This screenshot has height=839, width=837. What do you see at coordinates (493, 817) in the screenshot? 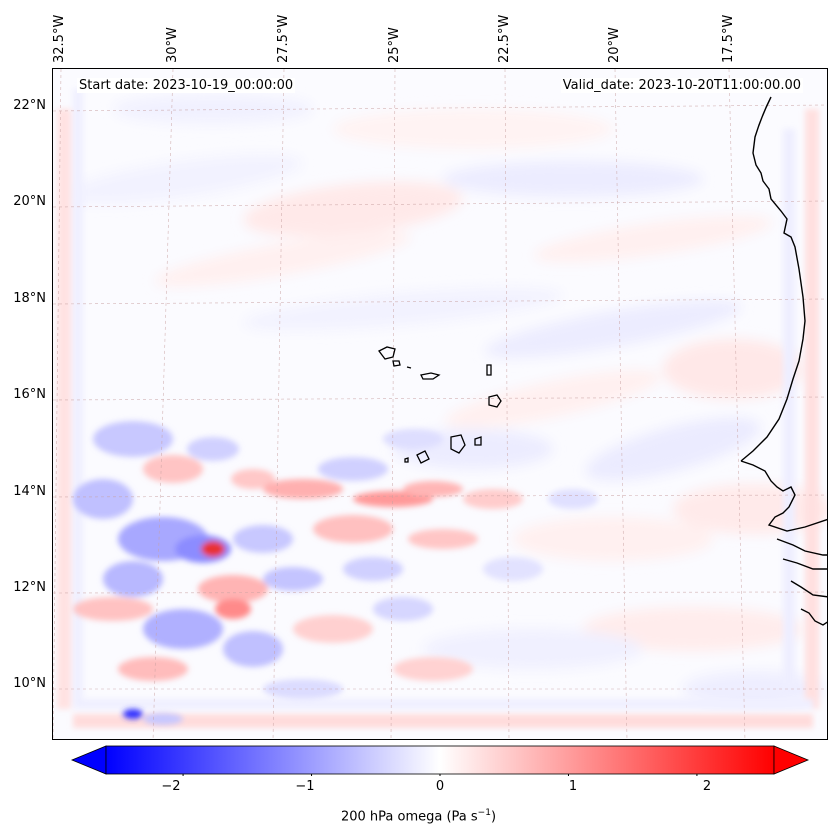
I see `colorbar-label-close: )` at bounding box center [493, 817].